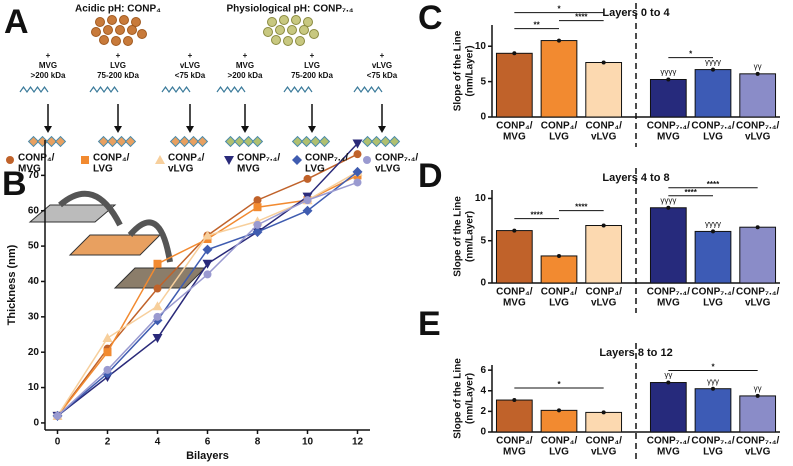  I want to click on legend-item: CONP₄/vLVG, so click(180, 164).